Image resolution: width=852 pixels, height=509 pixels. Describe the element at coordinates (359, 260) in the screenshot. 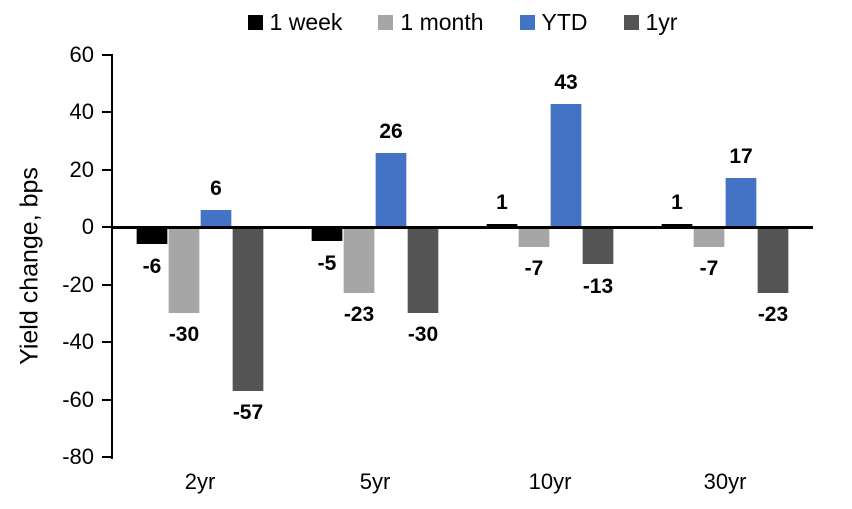

I see `bar-1-month-5yr` at that location.